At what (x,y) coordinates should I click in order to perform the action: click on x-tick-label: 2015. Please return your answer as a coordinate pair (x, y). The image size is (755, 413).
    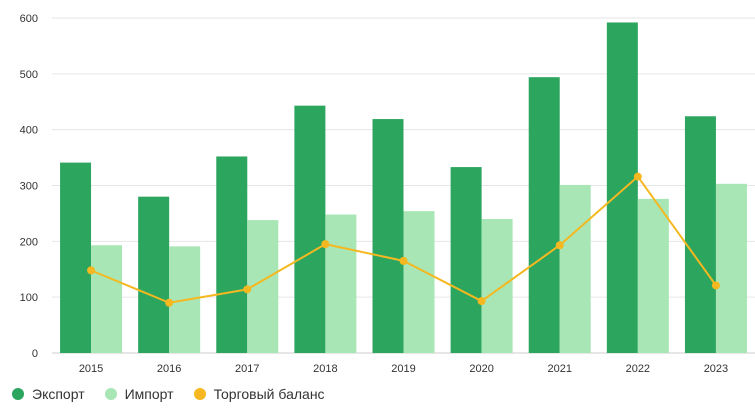
    Looking at the image, I should click on (91, 369).